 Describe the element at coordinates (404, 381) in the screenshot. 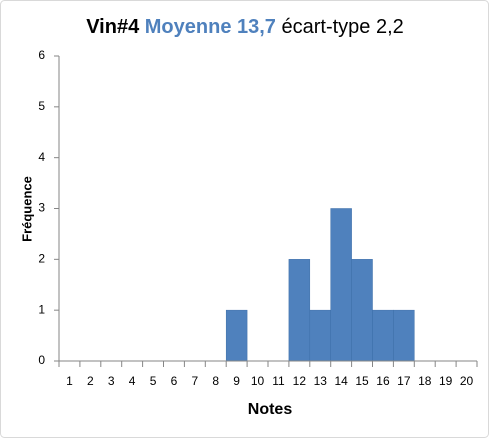

I see `x-tick-label: 17` at that location.